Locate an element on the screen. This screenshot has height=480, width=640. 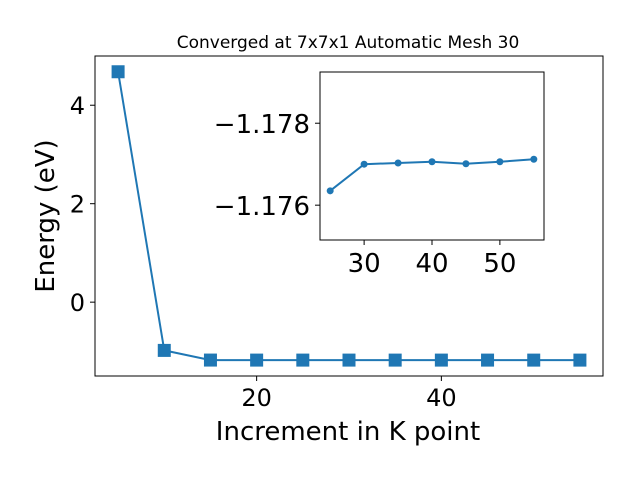
chart-title: Converged at 7x7x1 Automatic Mesh 30 is located at coordinates (348, 43).